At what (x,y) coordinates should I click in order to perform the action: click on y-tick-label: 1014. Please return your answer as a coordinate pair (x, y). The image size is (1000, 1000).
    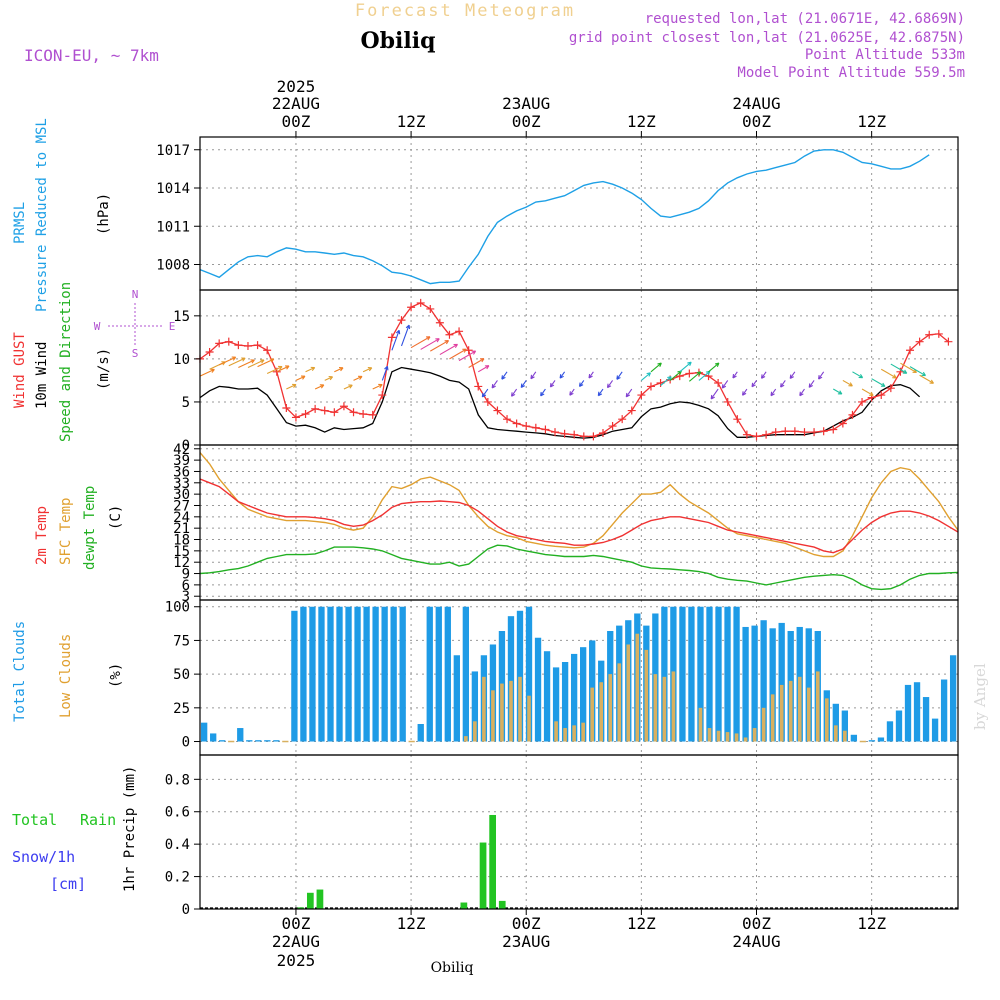
    Looking at the image, I should click on (173, 189).